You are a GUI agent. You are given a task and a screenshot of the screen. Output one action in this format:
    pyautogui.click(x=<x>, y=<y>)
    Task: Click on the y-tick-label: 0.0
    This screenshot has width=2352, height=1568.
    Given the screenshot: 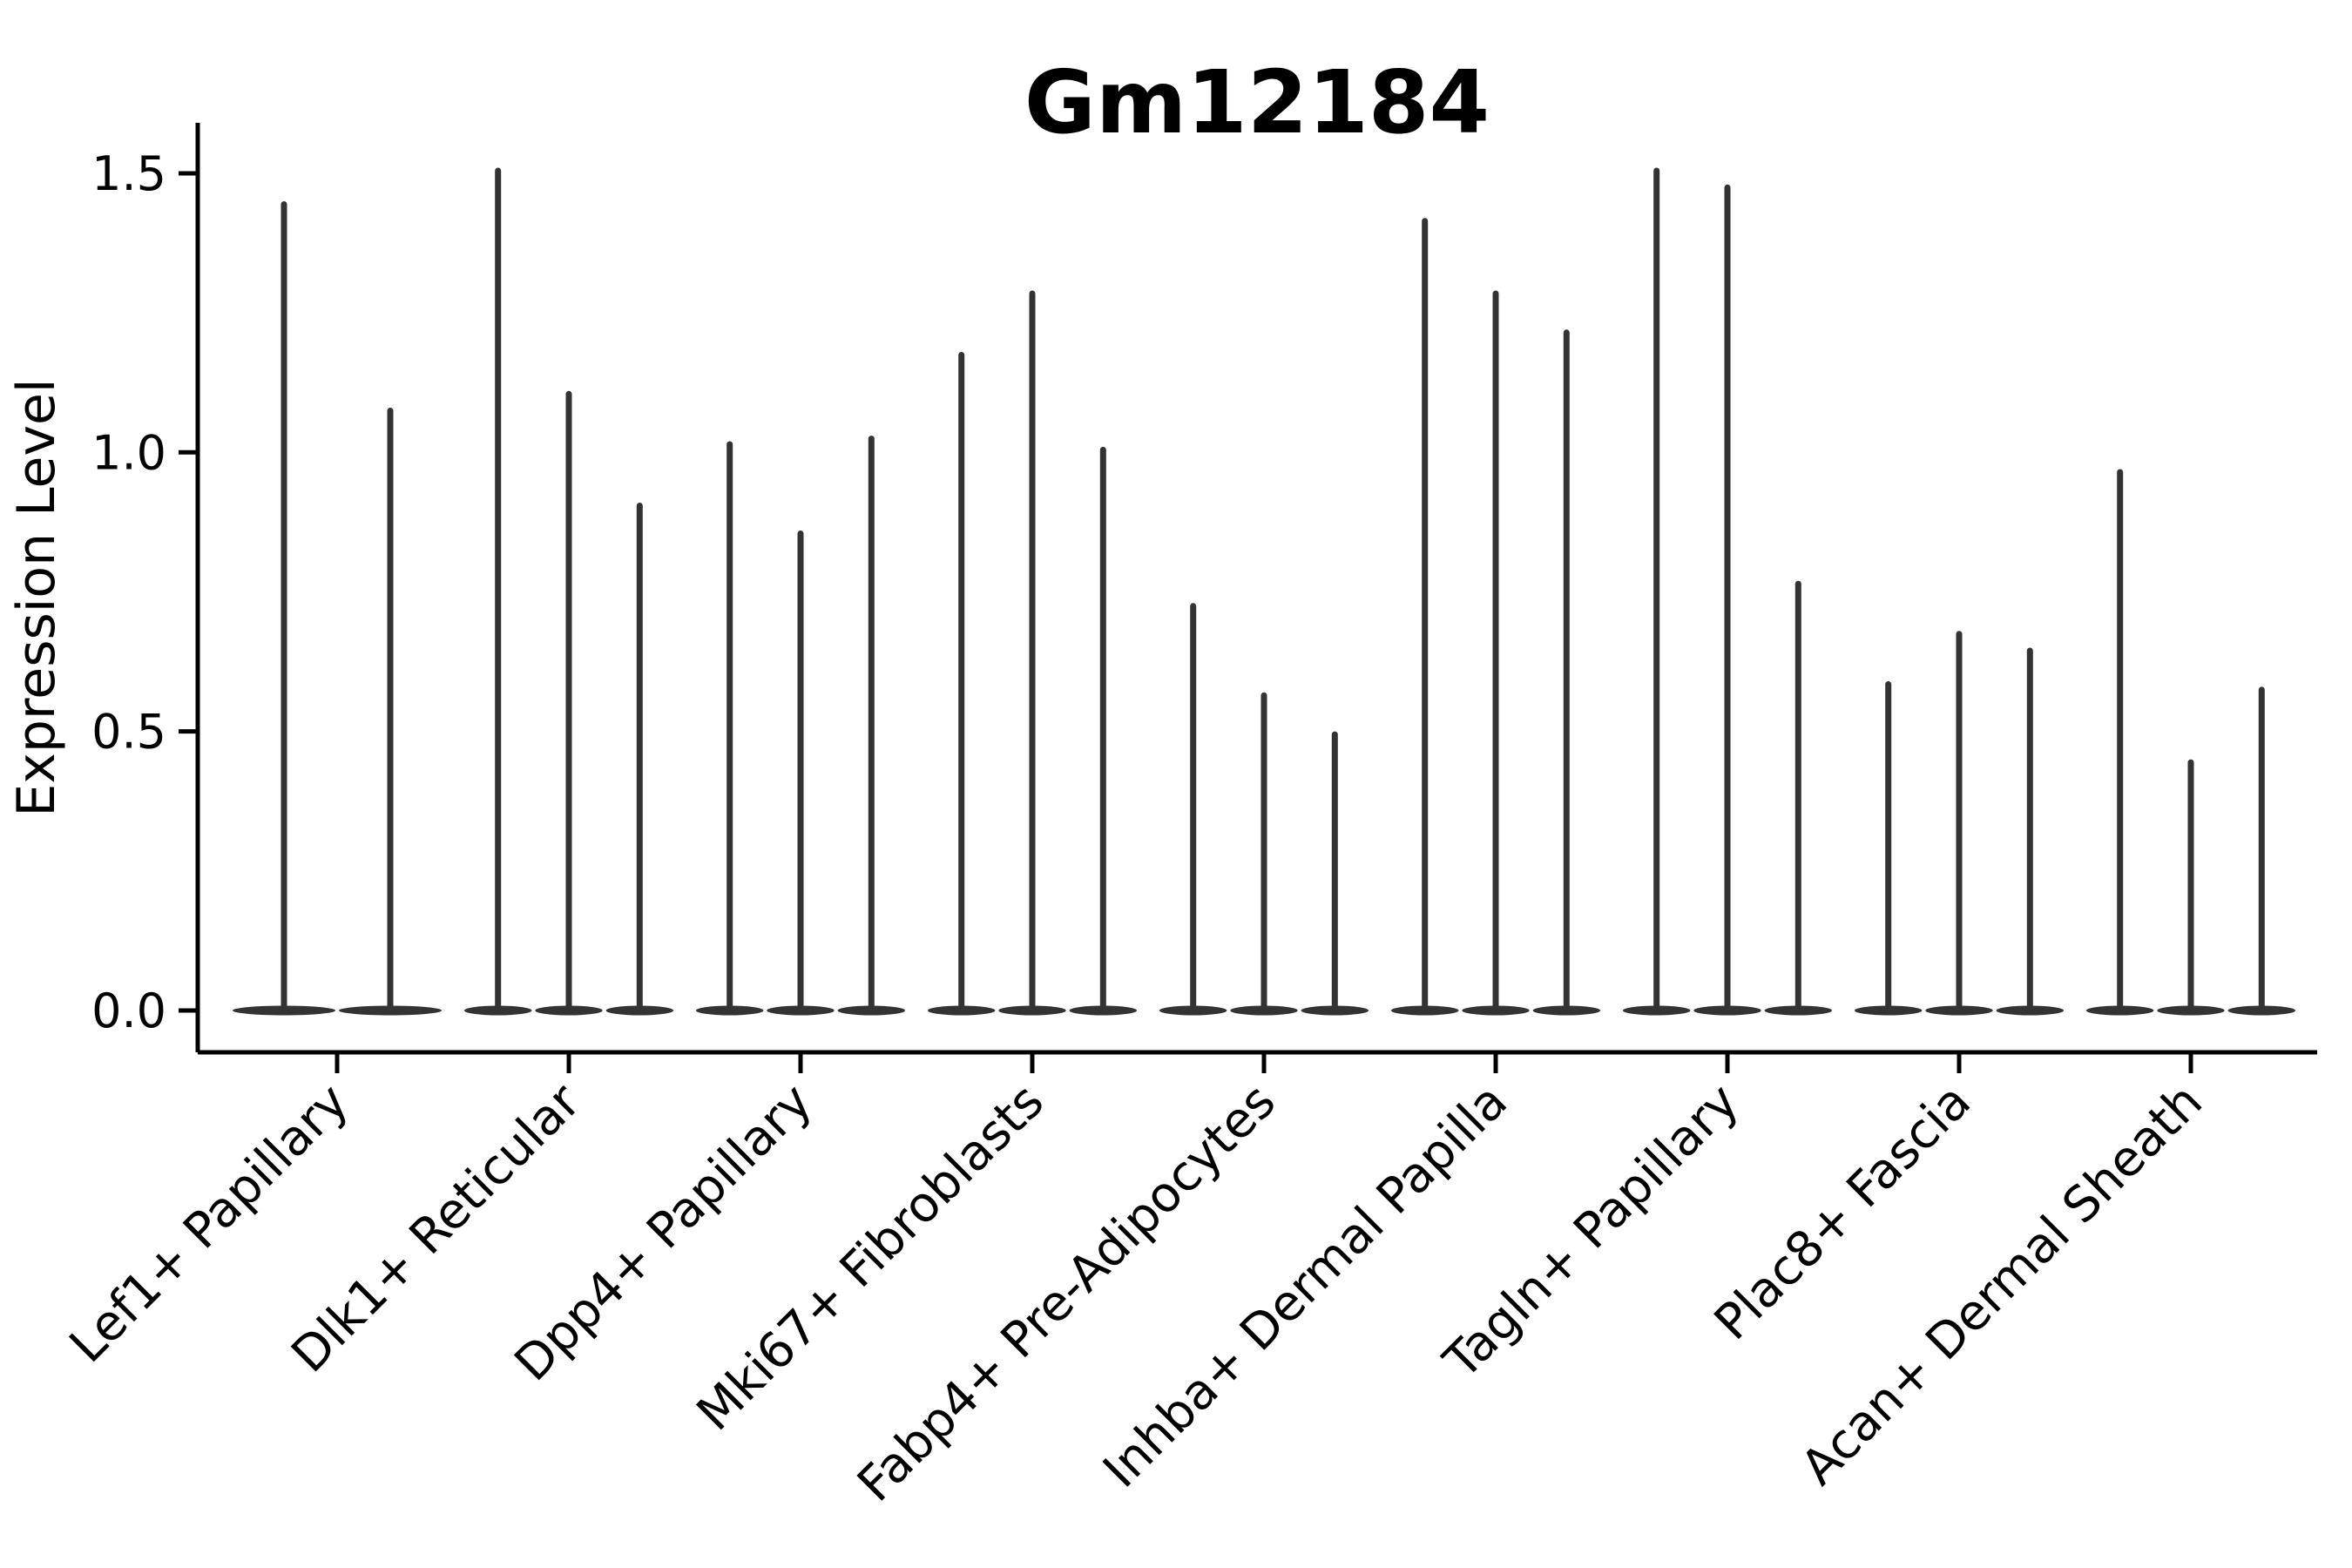 What is the action you would take?
    pyautogui.click(x=129, y=1011)
    